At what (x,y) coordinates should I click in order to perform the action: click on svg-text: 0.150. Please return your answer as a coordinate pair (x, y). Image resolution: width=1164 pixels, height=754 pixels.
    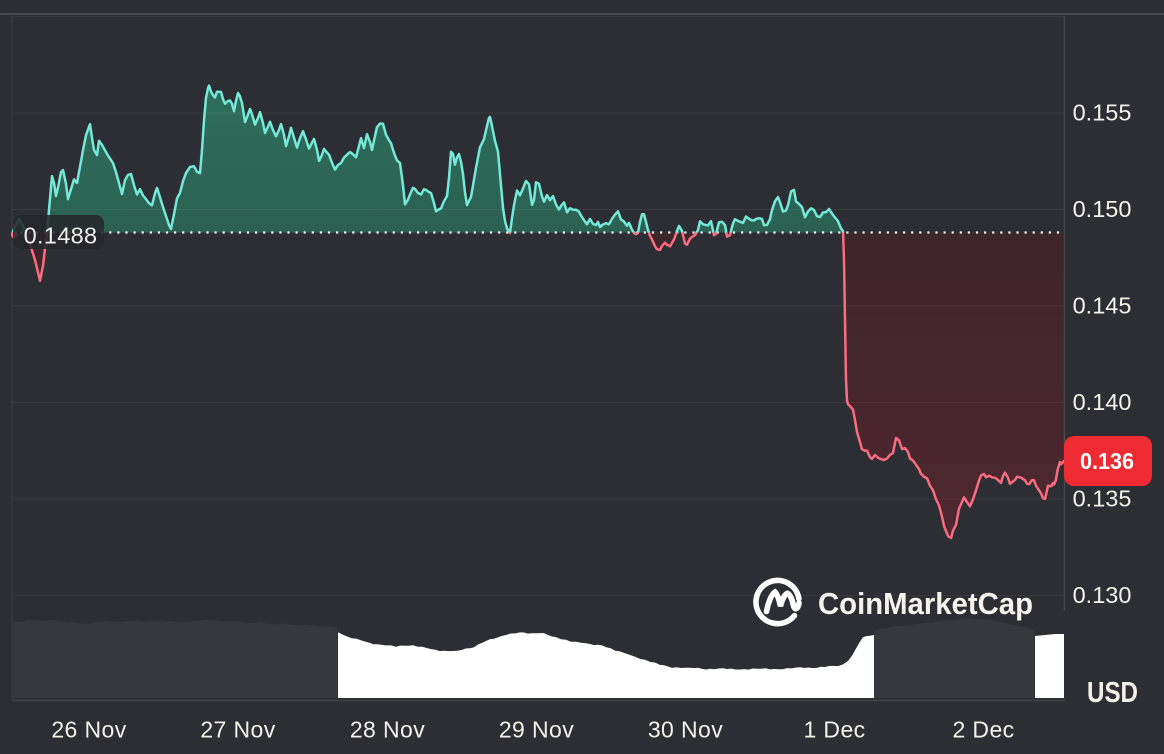
    Looking at the image, I should click on (1102, 209).